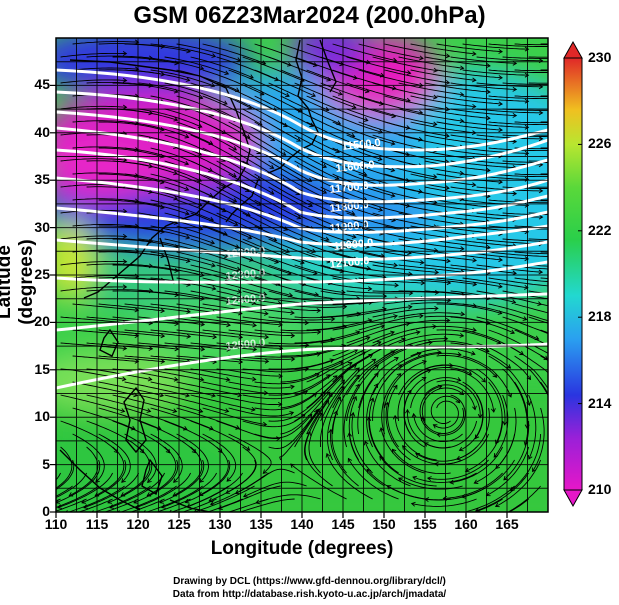 The height and width of the screenshot is (605, 619). What do you see at coordinates (42, 226) in the screenshot?
I see `y-tick-label: 30` at bounding box center [42, 226].